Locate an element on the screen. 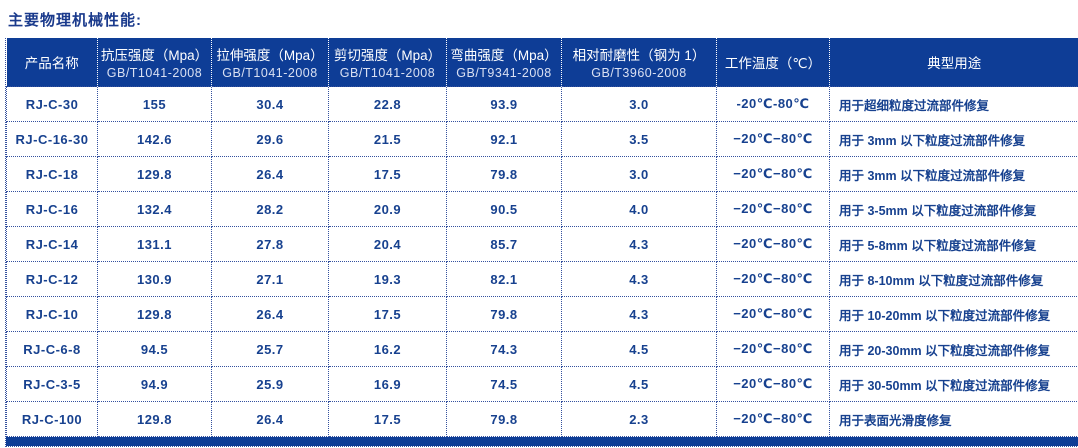  column-header: 典型用途 is located at coordinates (953, 62).